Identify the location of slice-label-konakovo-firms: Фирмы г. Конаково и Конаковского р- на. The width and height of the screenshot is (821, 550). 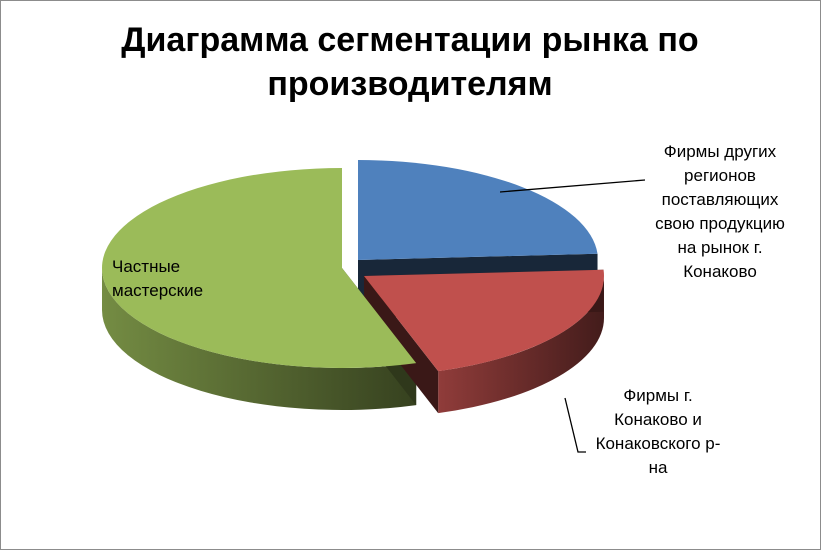
(658, 431).